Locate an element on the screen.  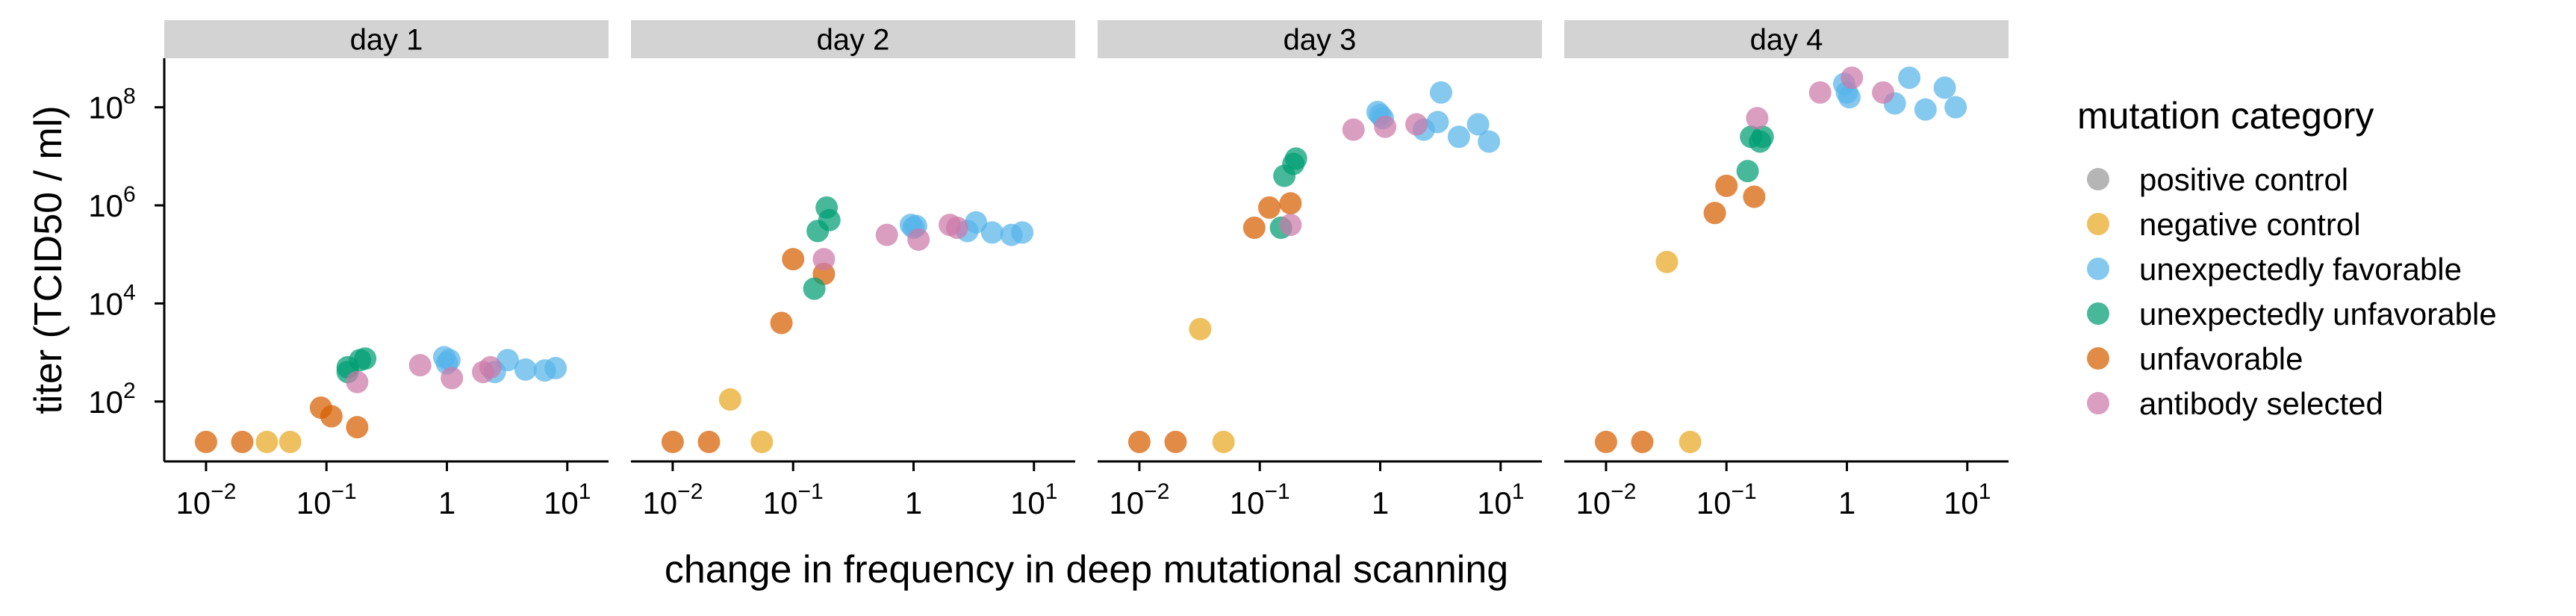
facet-panel-3: day 310−2 10⁻¹ 1 101 is located at coordinates (1320, 270).